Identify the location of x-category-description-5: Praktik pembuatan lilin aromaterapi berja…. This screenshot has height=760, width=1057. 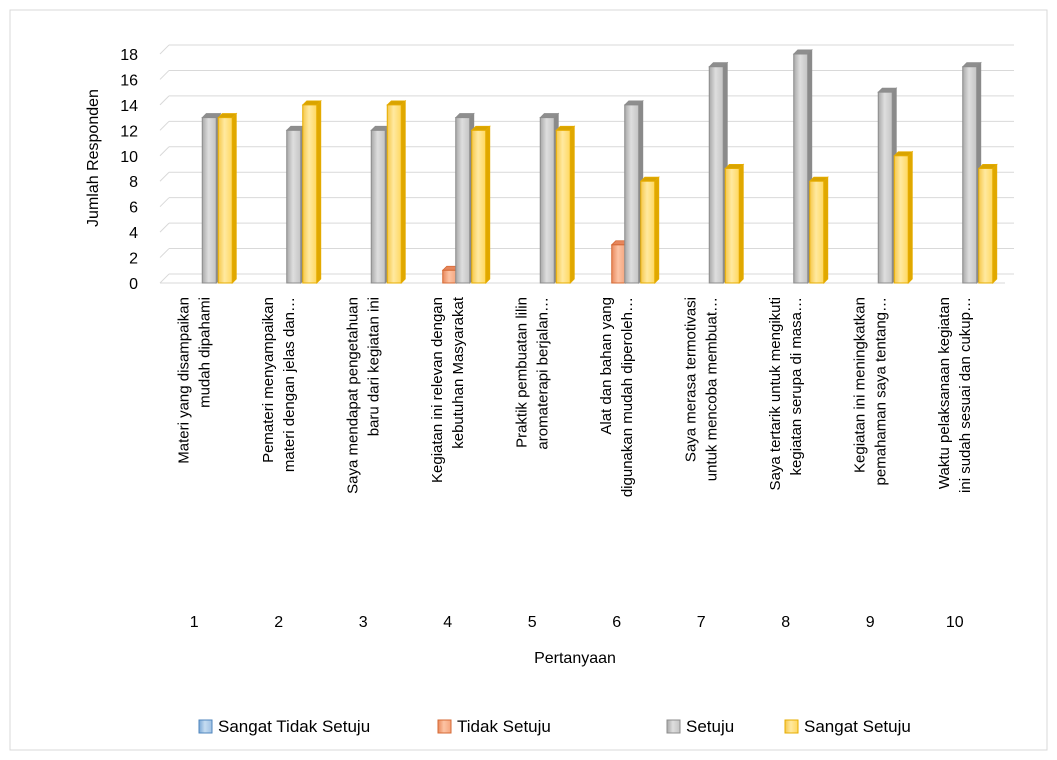
(532, 373).